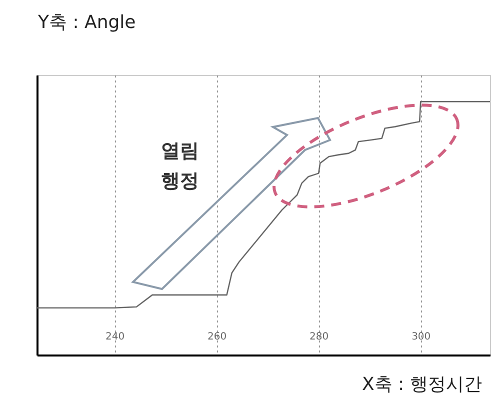 The width and height of the screenshot is (492, 408). What do you see at coordinates (115, 337) in the screenshot?
I see `x-tick-label: 240` at bounding box center [115, 337].